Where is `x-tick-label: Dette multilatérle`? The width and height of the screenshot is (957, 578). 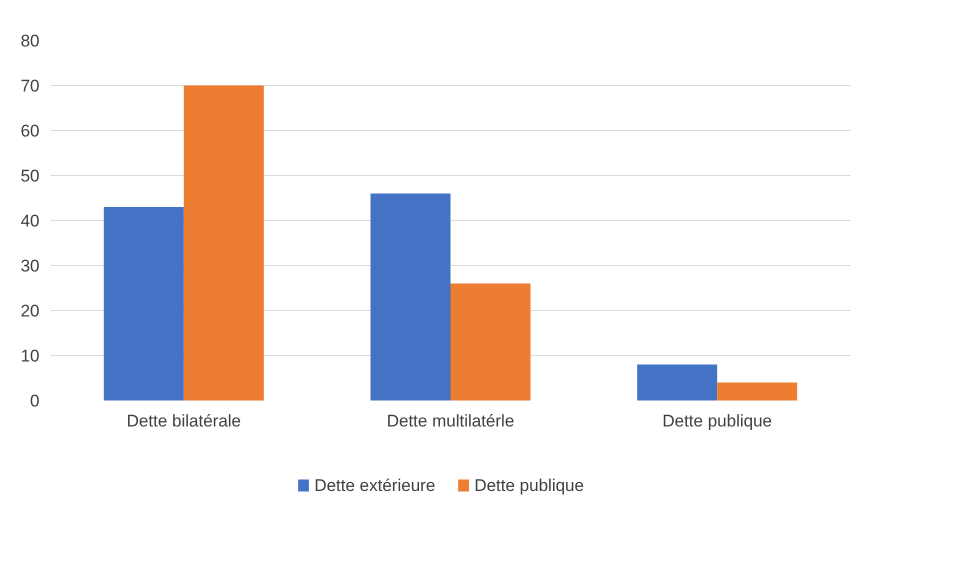
x-tick-label: Dette multilatérle is located at coordinates (450, 421).